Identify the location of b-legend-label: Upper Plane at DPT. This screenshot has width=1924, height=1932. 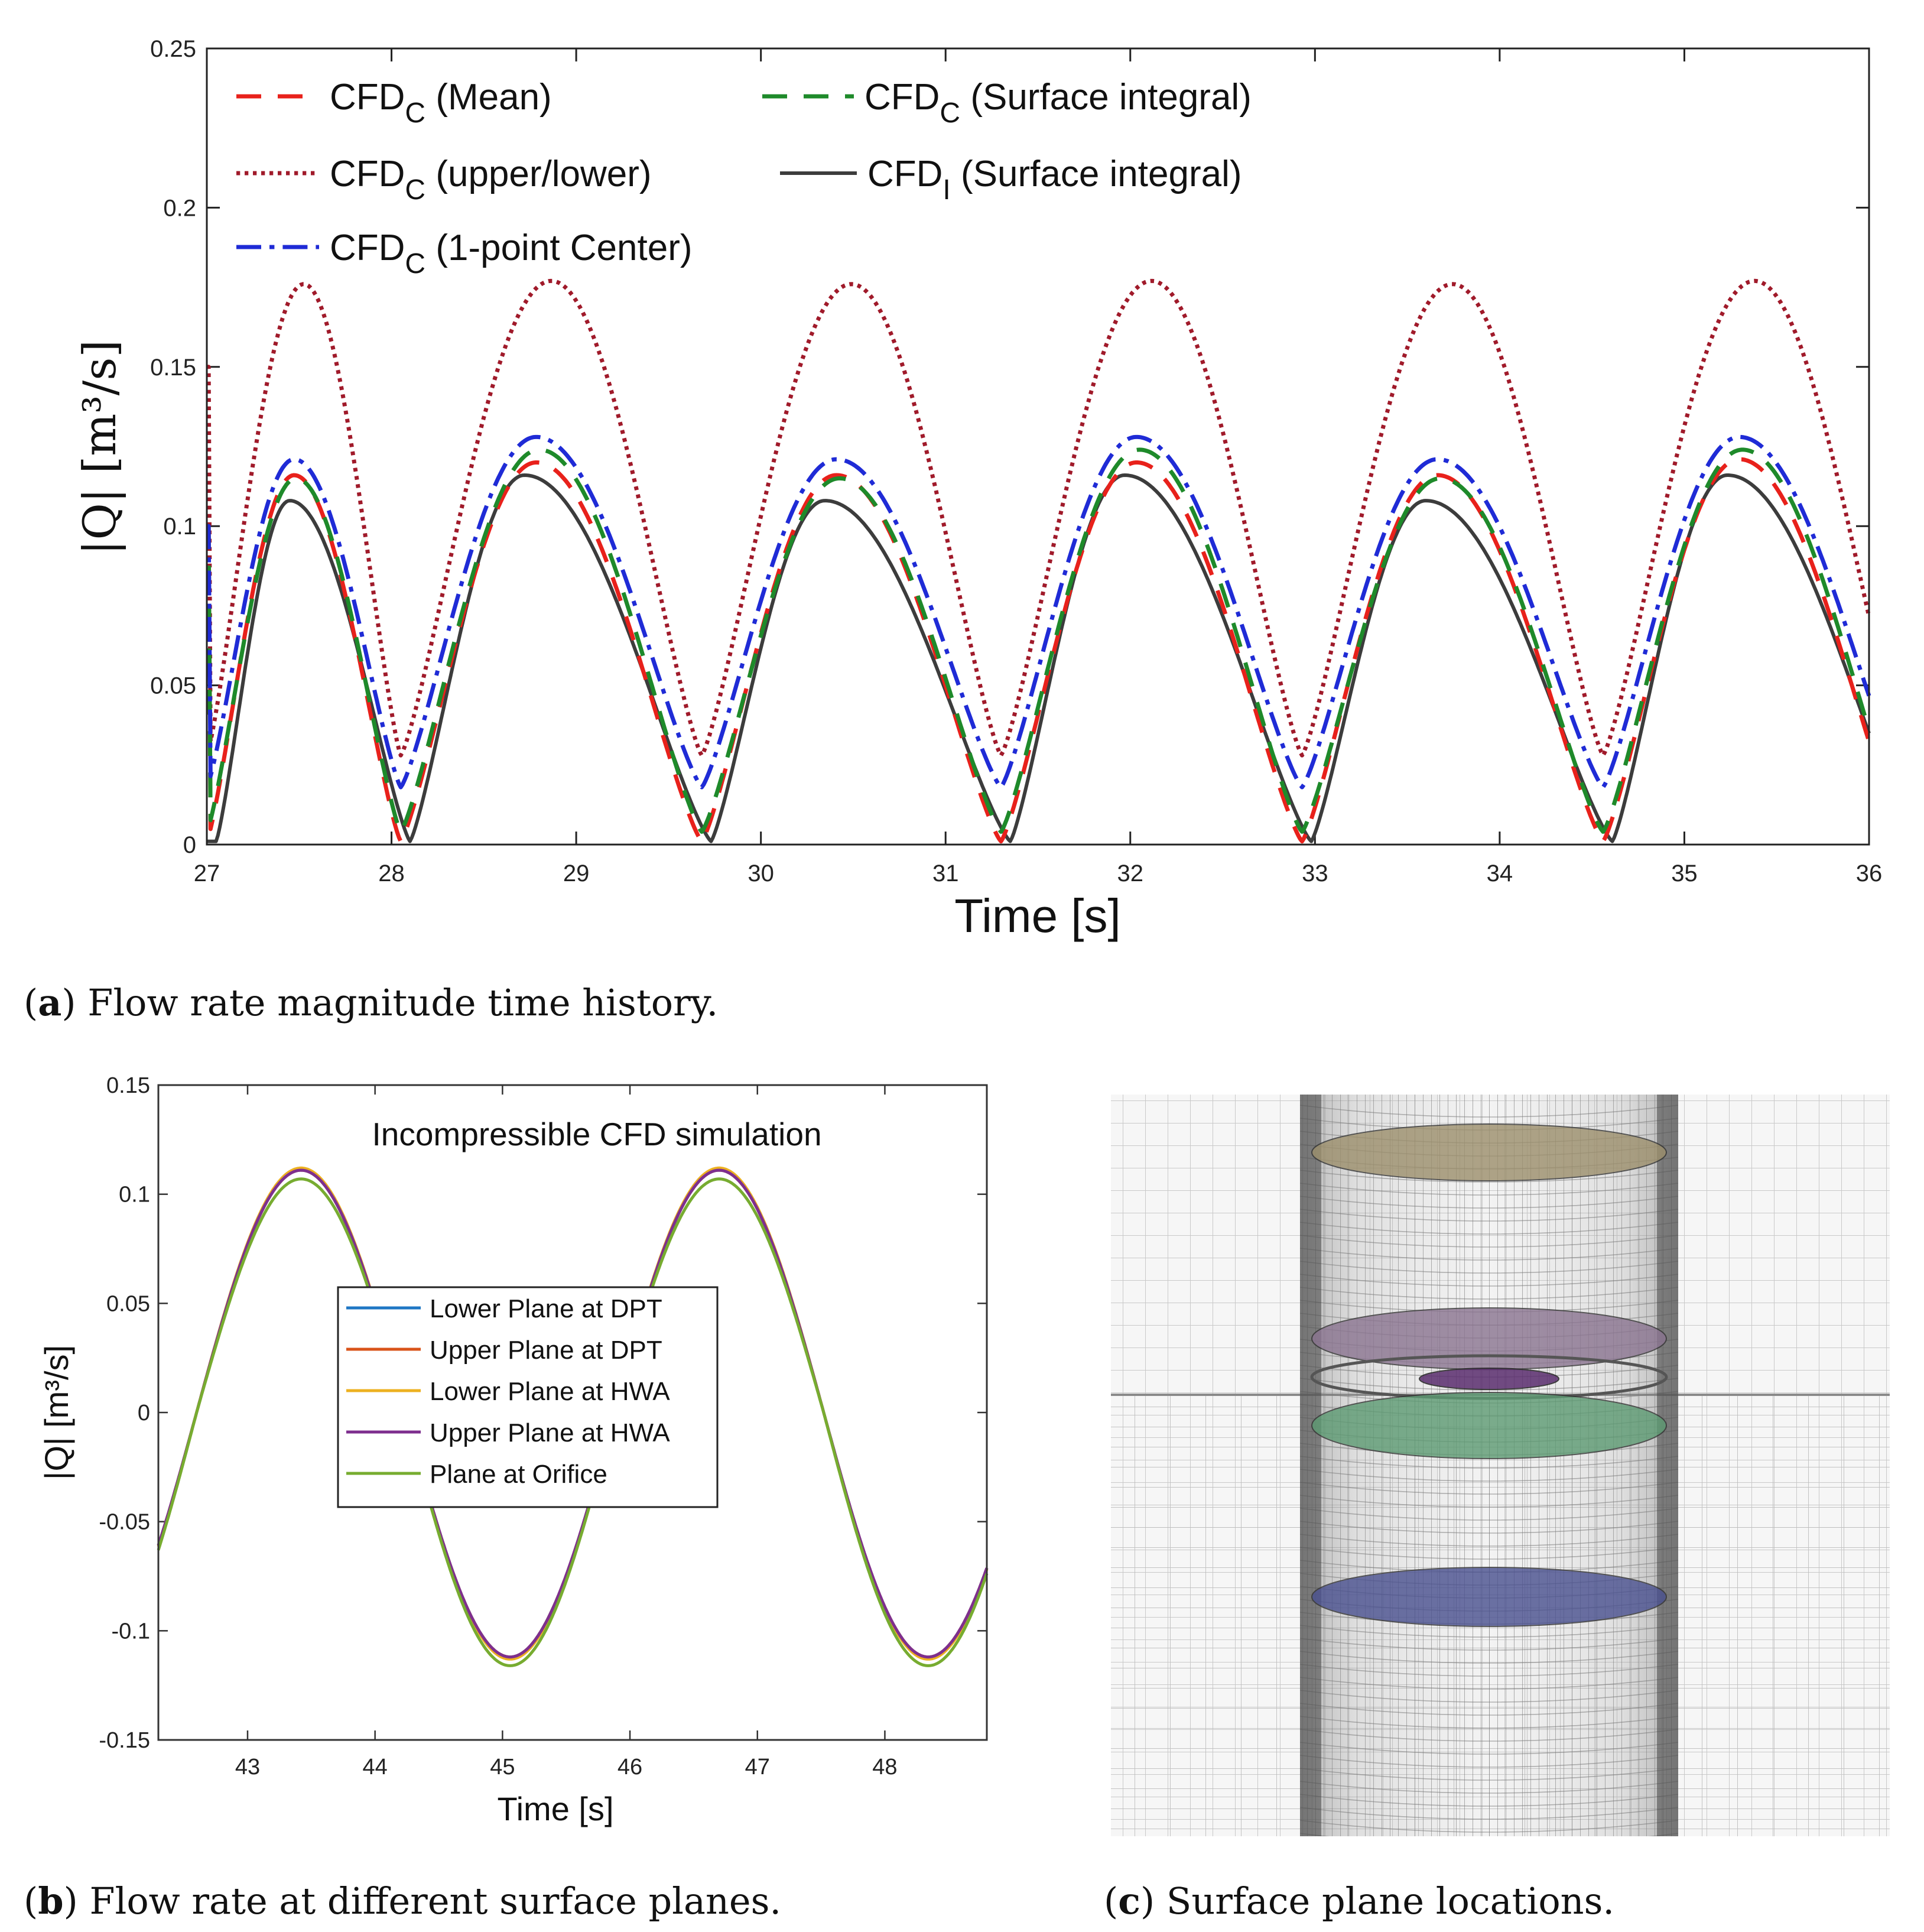
(546, 1350).